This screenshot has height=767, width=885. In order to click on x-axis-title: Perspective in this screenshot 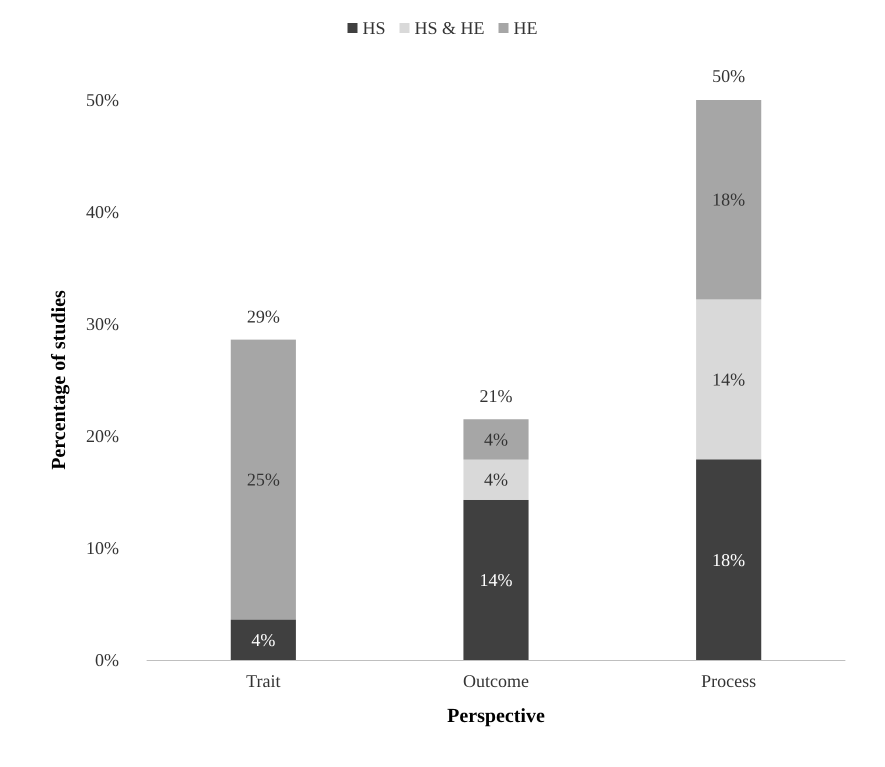, I will do `click(496, 716)`.